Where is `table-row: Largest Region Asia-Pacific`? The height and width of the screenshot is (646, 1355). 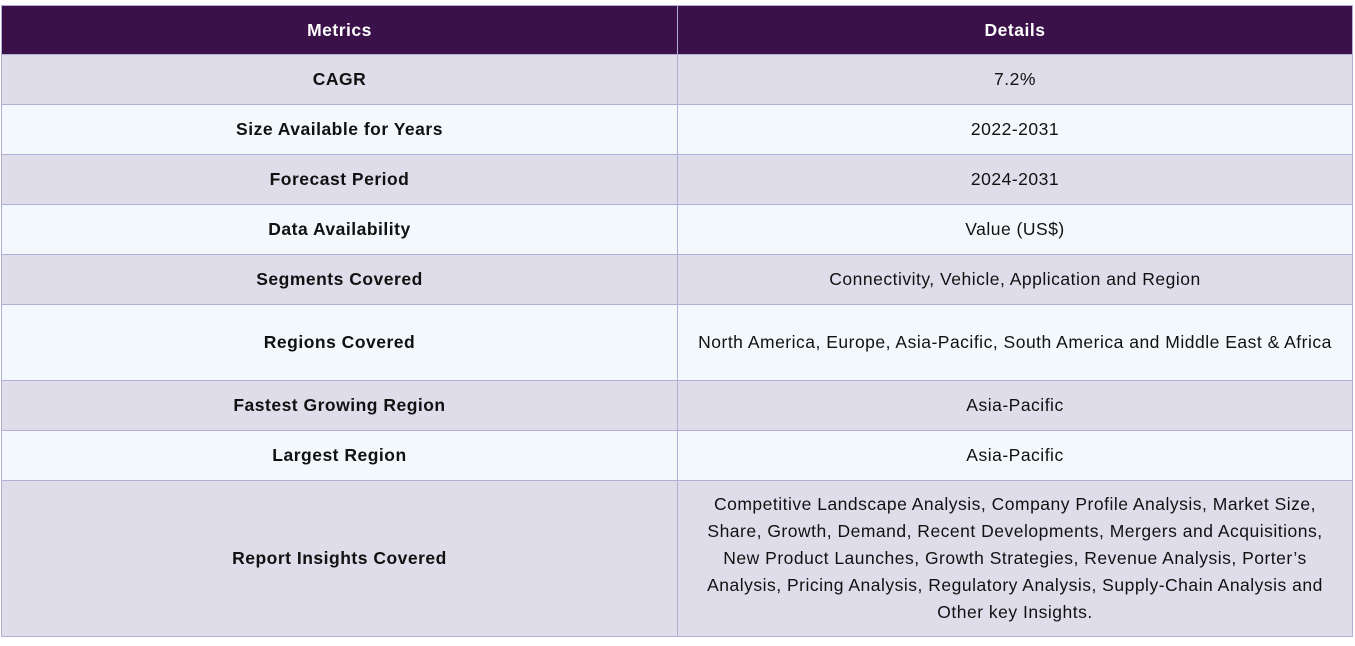
table-row: Largest Region Asia-Pacific is located at coordinates (677, 455).